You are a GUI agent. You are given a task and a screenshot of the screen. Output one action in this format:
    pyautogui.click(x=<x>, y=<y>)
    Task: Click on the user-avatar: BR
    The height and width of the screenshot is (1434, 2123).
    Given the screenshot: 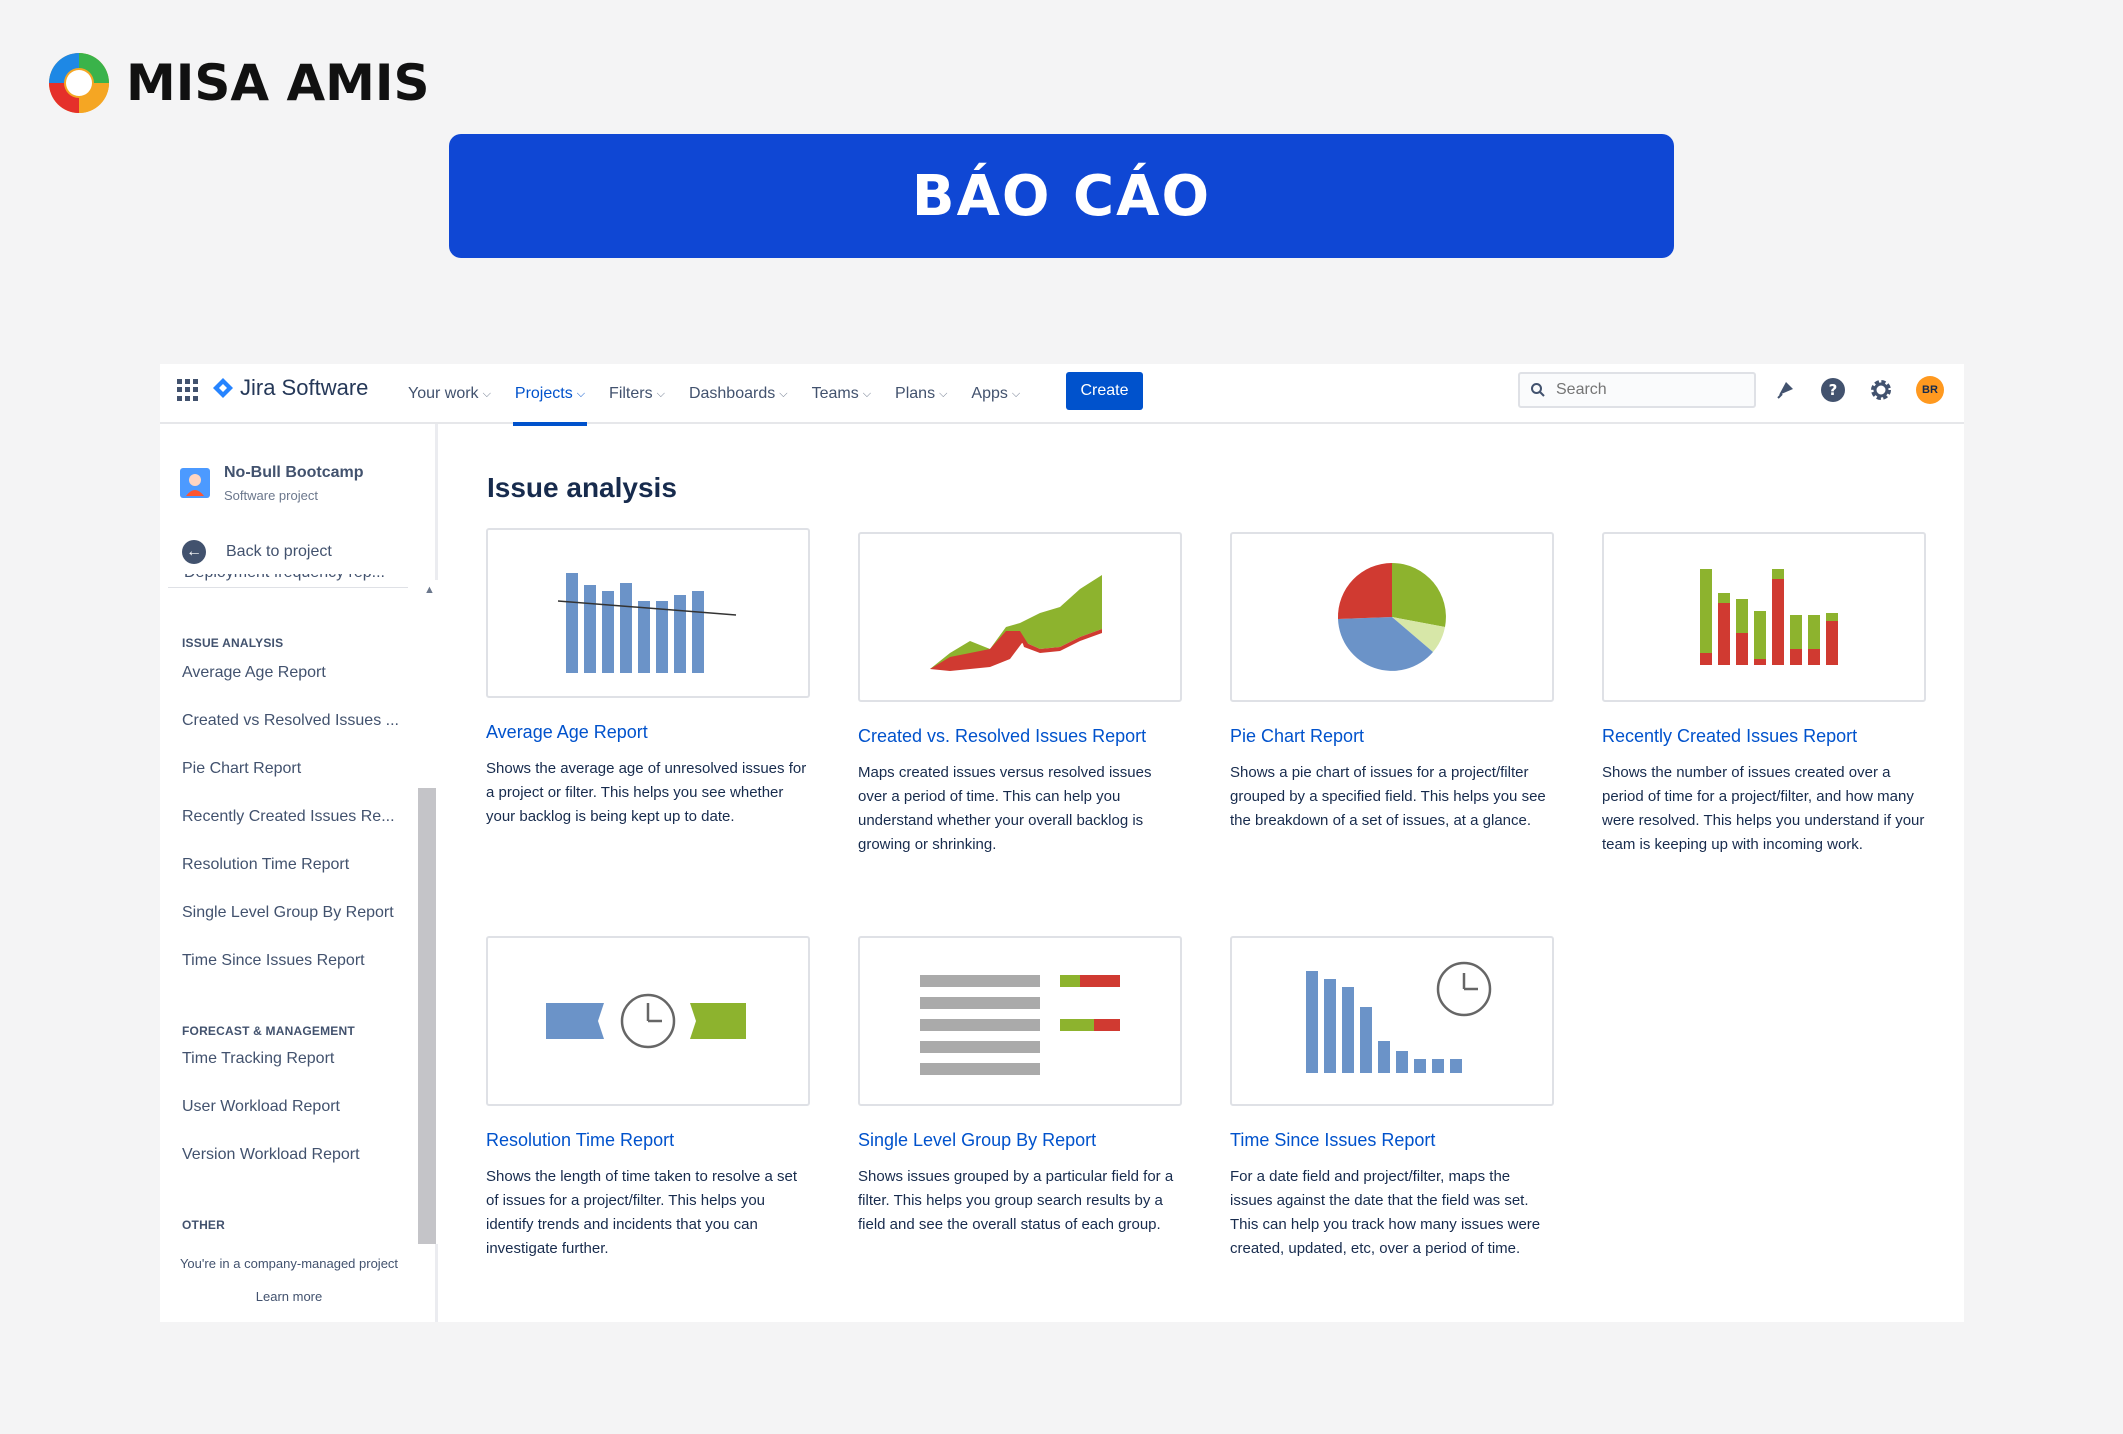 What is the action you would take?
    pyautogui.click(x=1930, y=390)
    